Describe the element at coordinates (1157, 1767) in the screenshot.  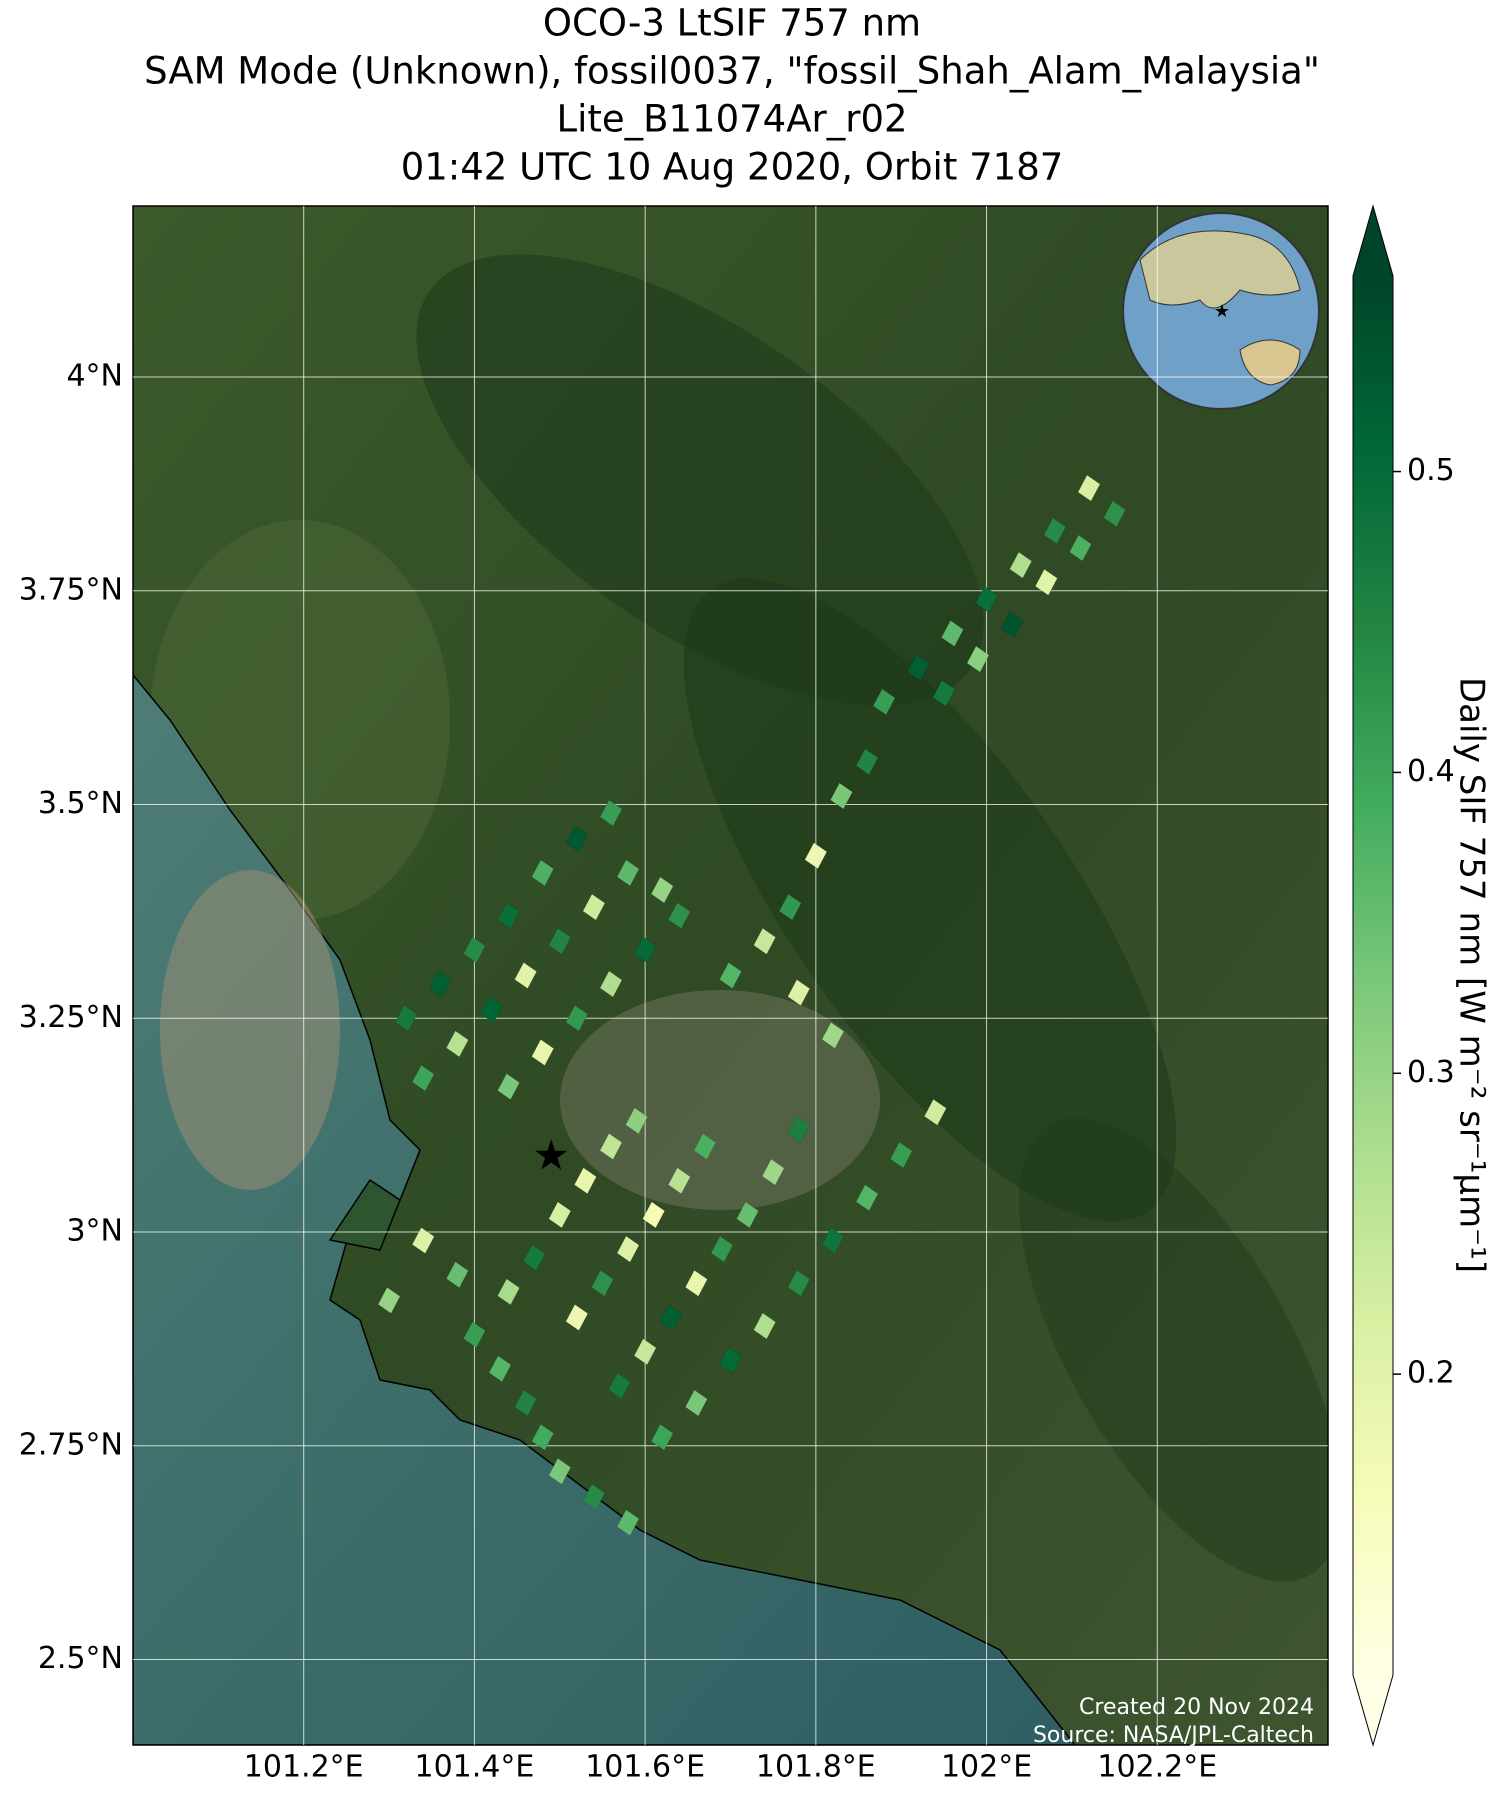
I see `x-tick-label: 102.2°E` at that location.